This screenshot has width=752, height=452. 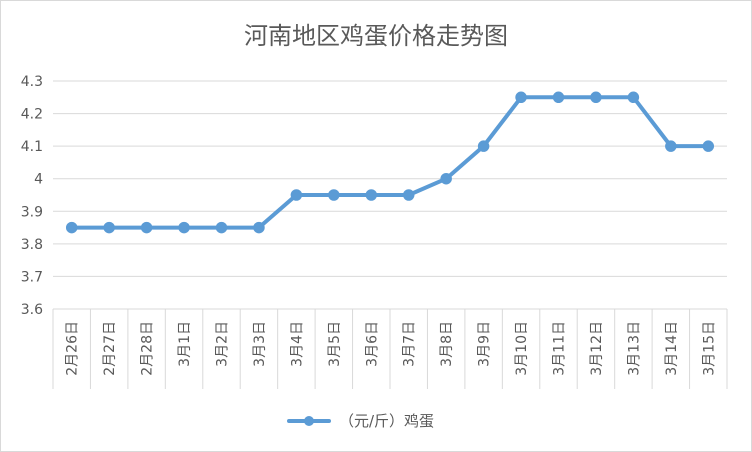 What do you see at coordinates (32, 82) in the screenshot?
I see `y-tick-label: 4.3` at bounding box center [32, 82].